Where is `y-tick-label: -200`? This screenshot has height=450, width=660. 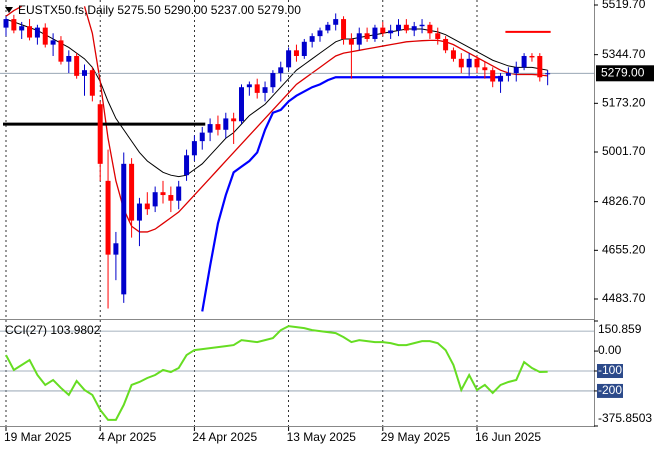
y-tick-label: -200 is located at coordinates (610, 390).